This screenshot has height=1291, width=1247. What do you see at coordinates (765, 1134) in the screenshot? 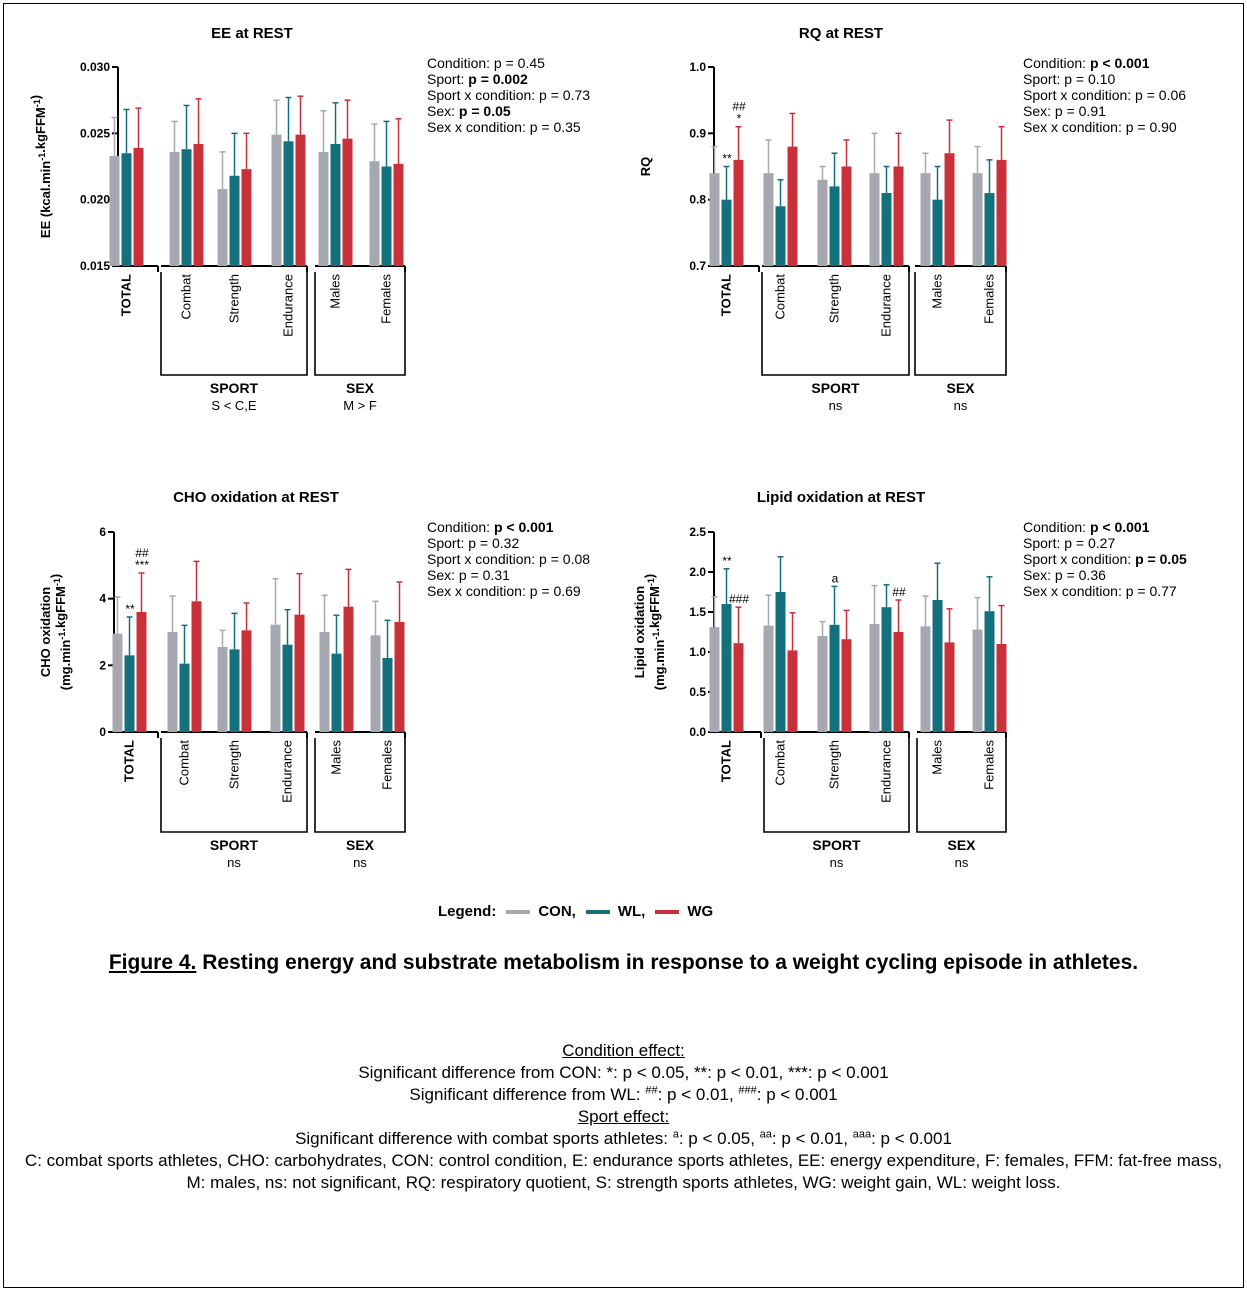
I see `note-symbol: aa` at bounding box center [765, 1134].